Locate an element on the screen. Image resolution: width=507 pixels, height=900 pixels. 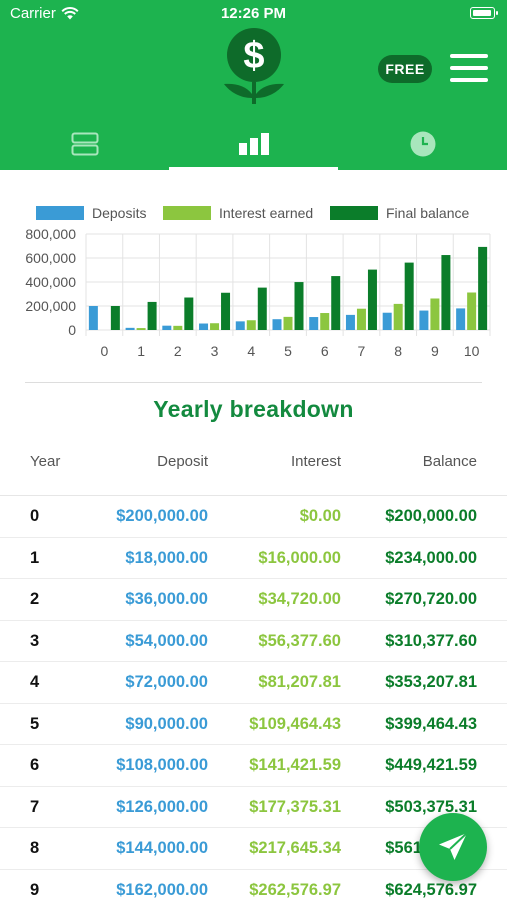
table-row: 9 $162,000.00 $262,576.97 $624,576.97 is located at coordinates (253, 885).